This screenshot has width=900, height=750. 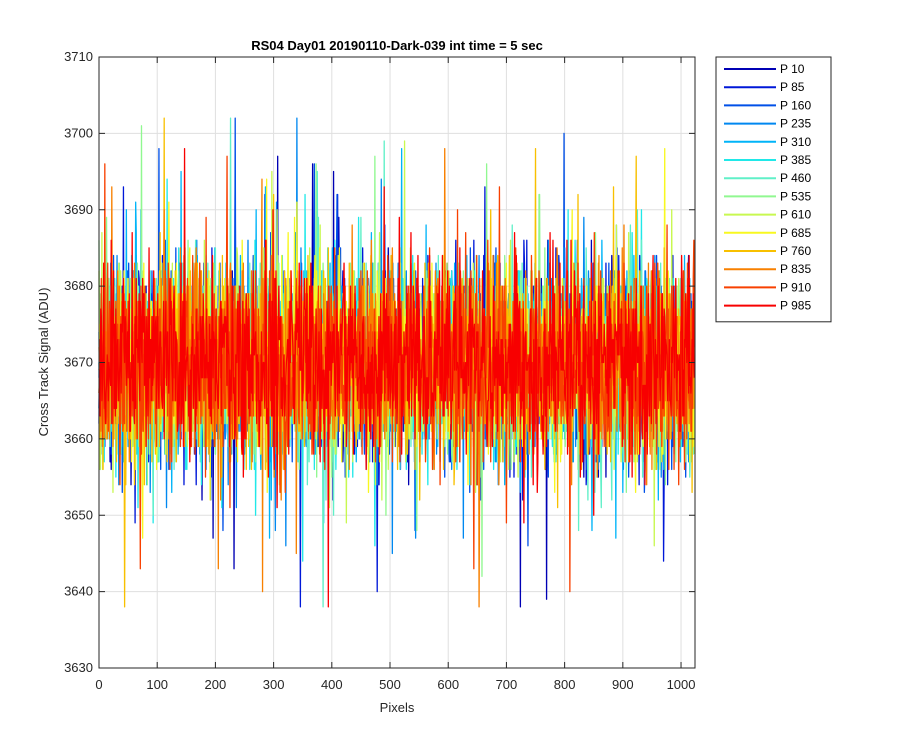 What do you see at coordinates (795, 251) in the screenshot?
I see `legend-entry-10: P 760` at bounding box center [795, 251].